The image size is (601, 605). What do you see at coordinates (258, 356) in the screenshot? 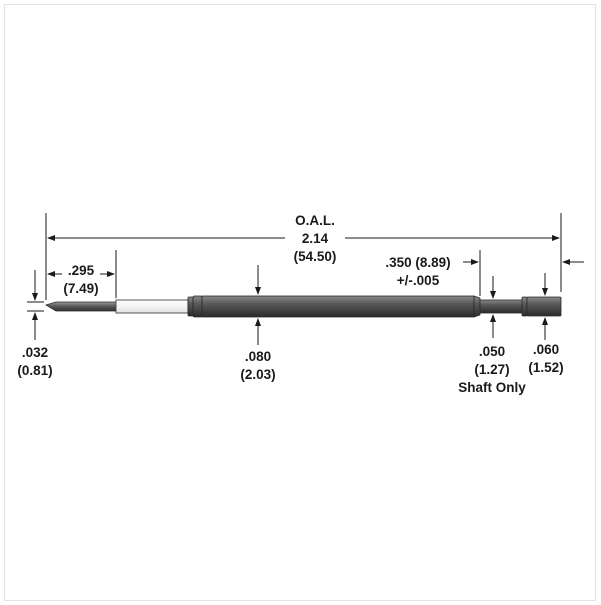
I see `barrel-diameter-value-in: .080` at bounding box center [258, 356].